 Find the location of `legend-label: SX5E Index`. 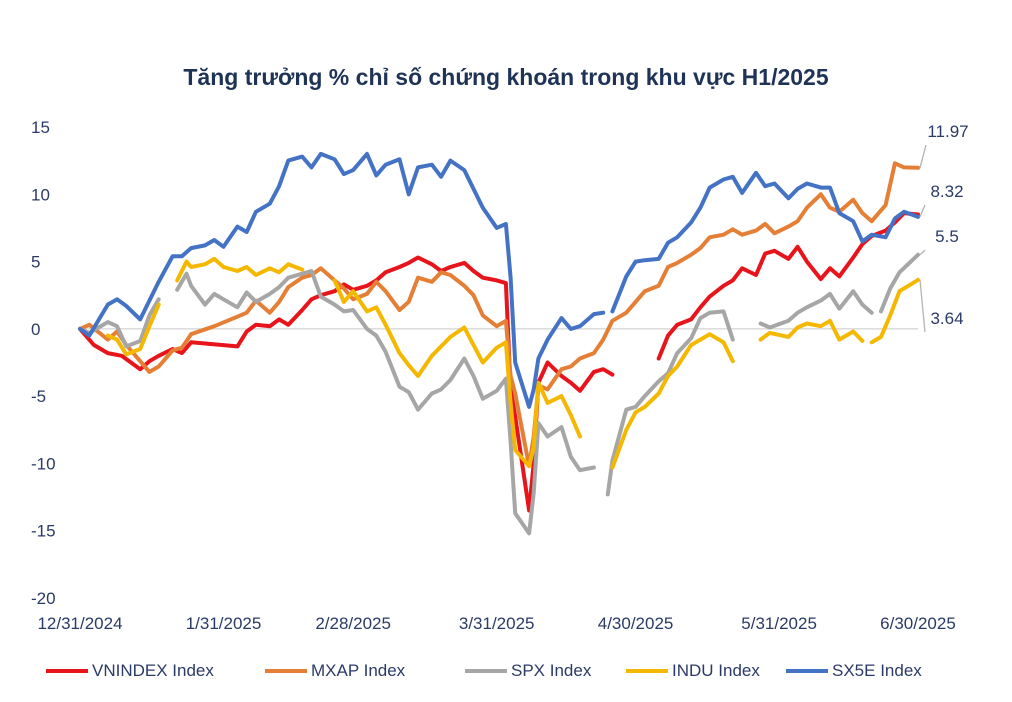

legend-label: SX5E Index is located at coordinates (877, 670).